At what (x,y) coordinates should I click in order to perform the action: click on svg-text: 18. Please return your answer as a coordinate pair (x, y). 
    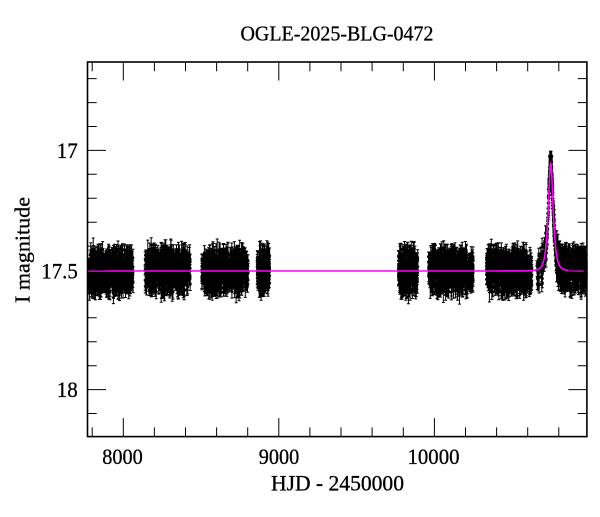
    Looking at the image, I should click on (67, 389).